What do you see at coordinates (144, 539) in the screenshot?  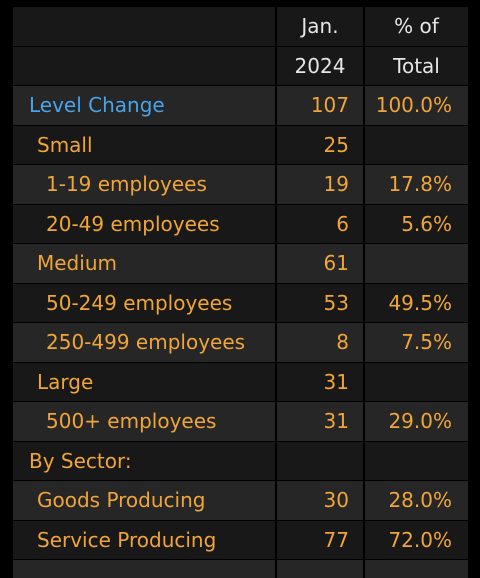 I see `row-label: Service Producing` at bounding box center [144, 539].